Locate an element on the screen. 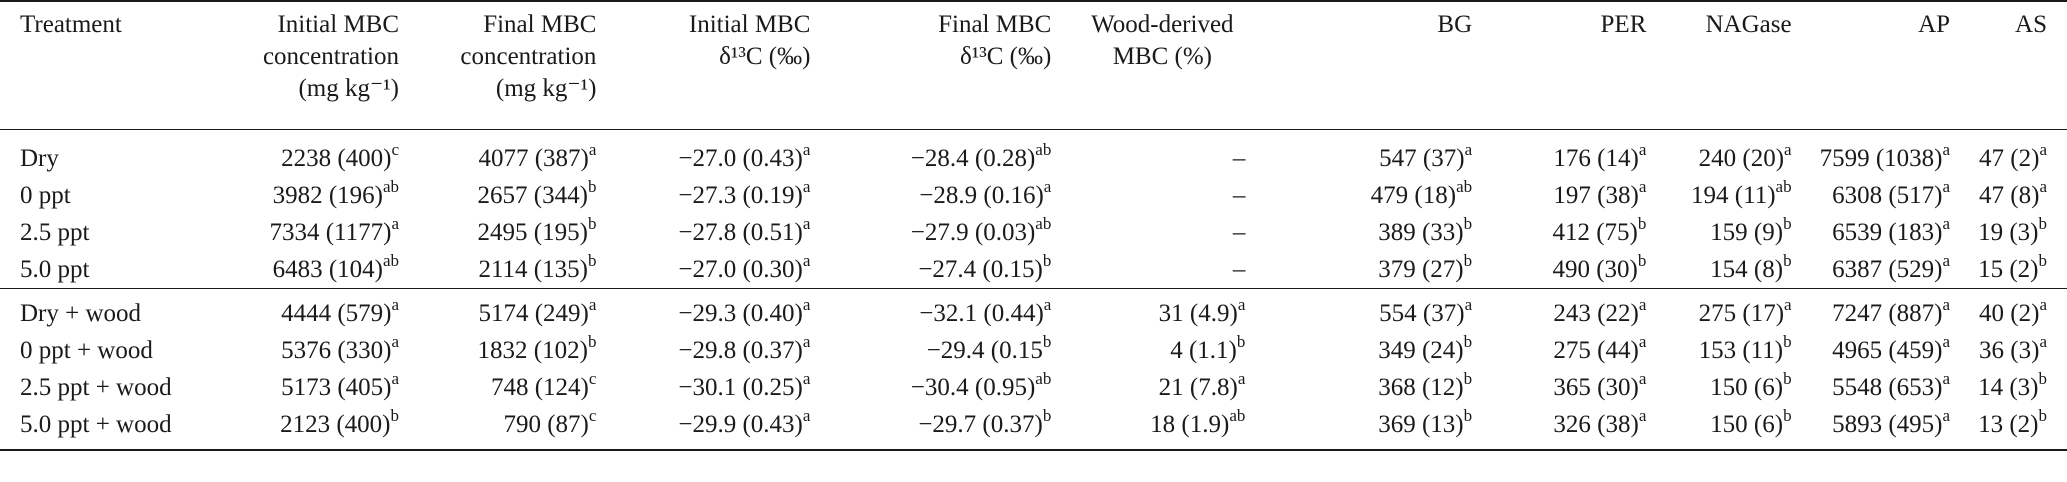  value-cell: 4 (1.1)b is located at coordinates (1162, 350).